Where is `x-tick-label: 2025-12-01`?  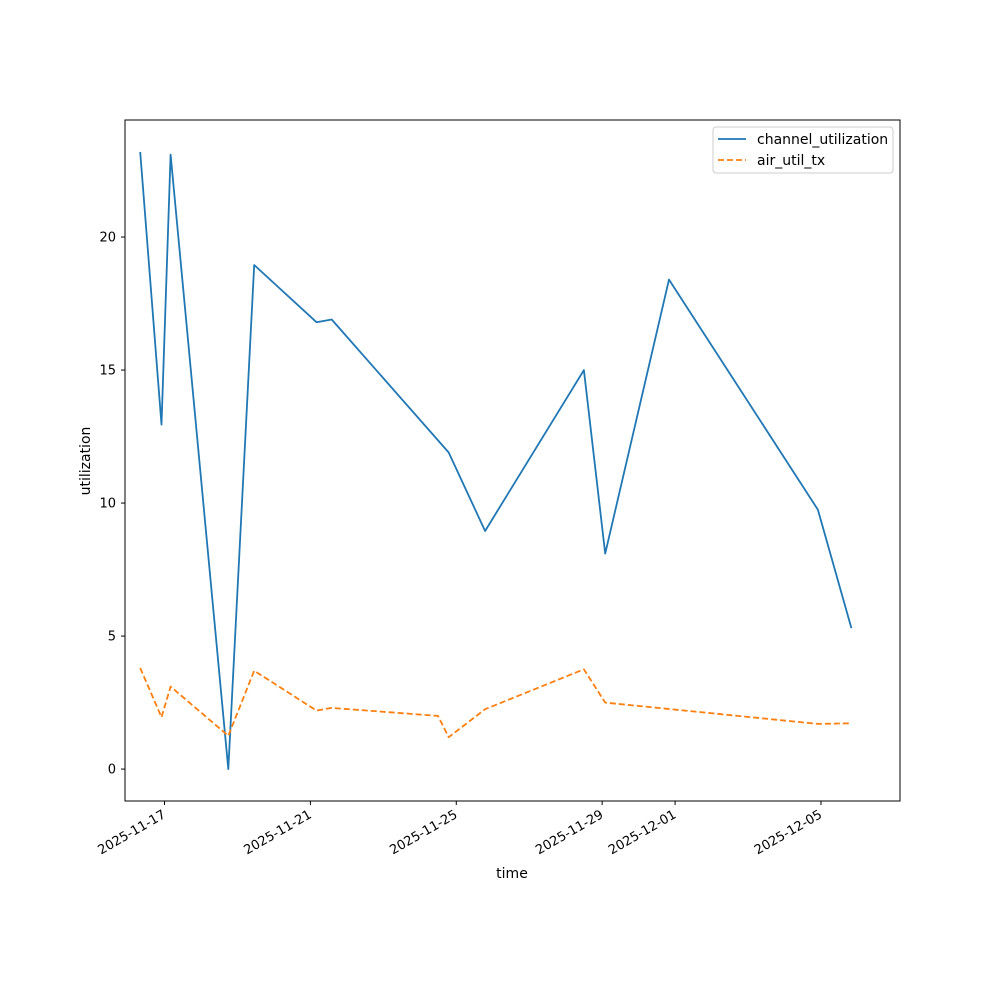 x-tick-label: 2025-12-01 is located at coordinates (642, 832).